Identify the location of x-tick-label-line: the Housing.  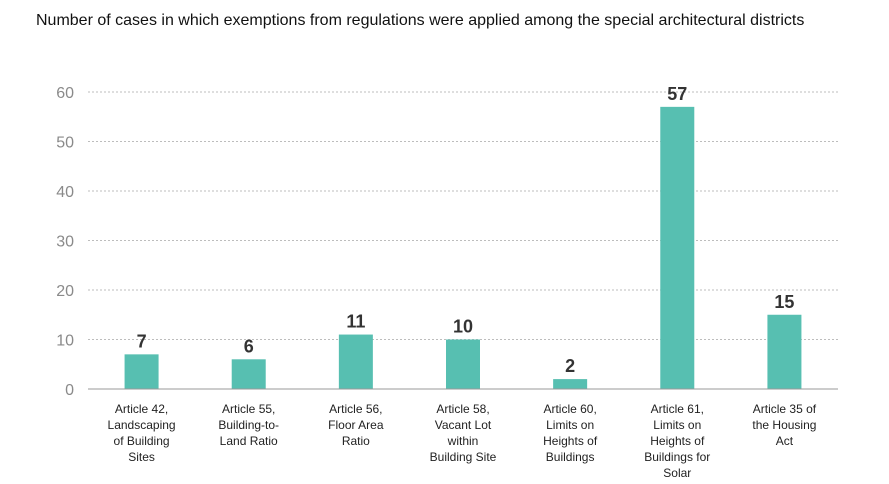
(784, 425).